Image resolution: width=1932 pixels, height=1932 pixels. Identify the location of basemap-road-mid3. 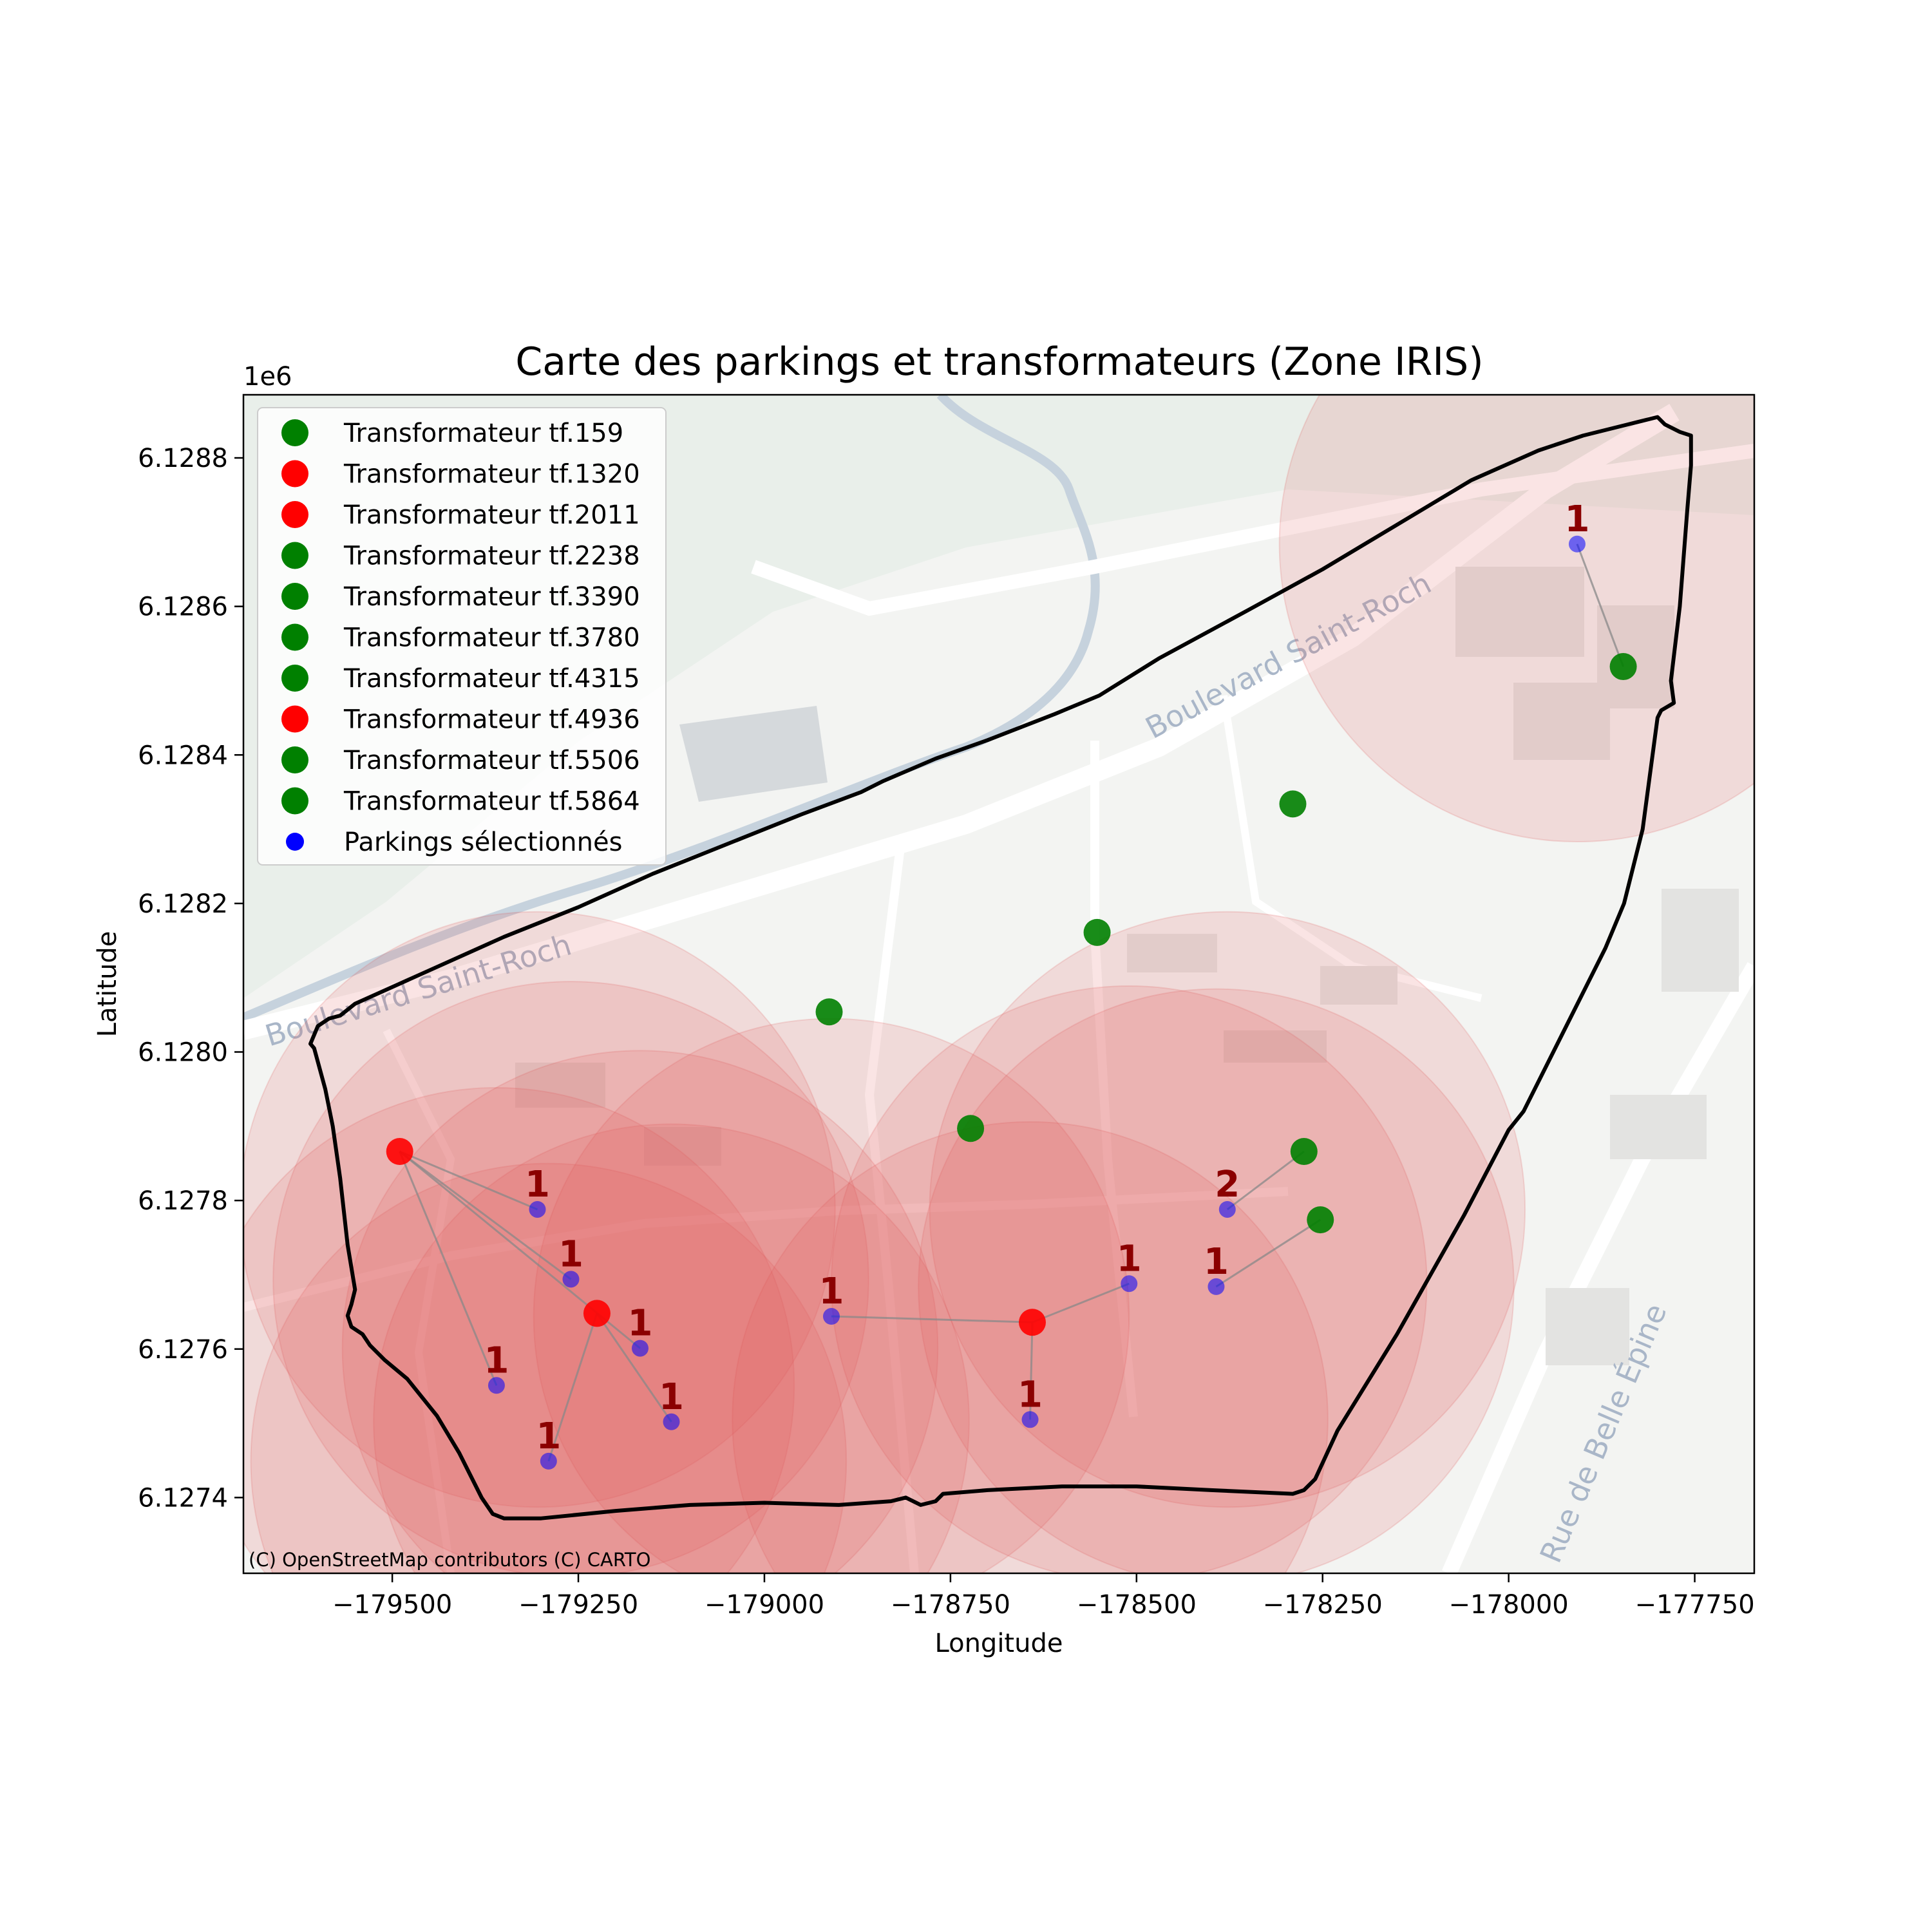
(1351, 848).